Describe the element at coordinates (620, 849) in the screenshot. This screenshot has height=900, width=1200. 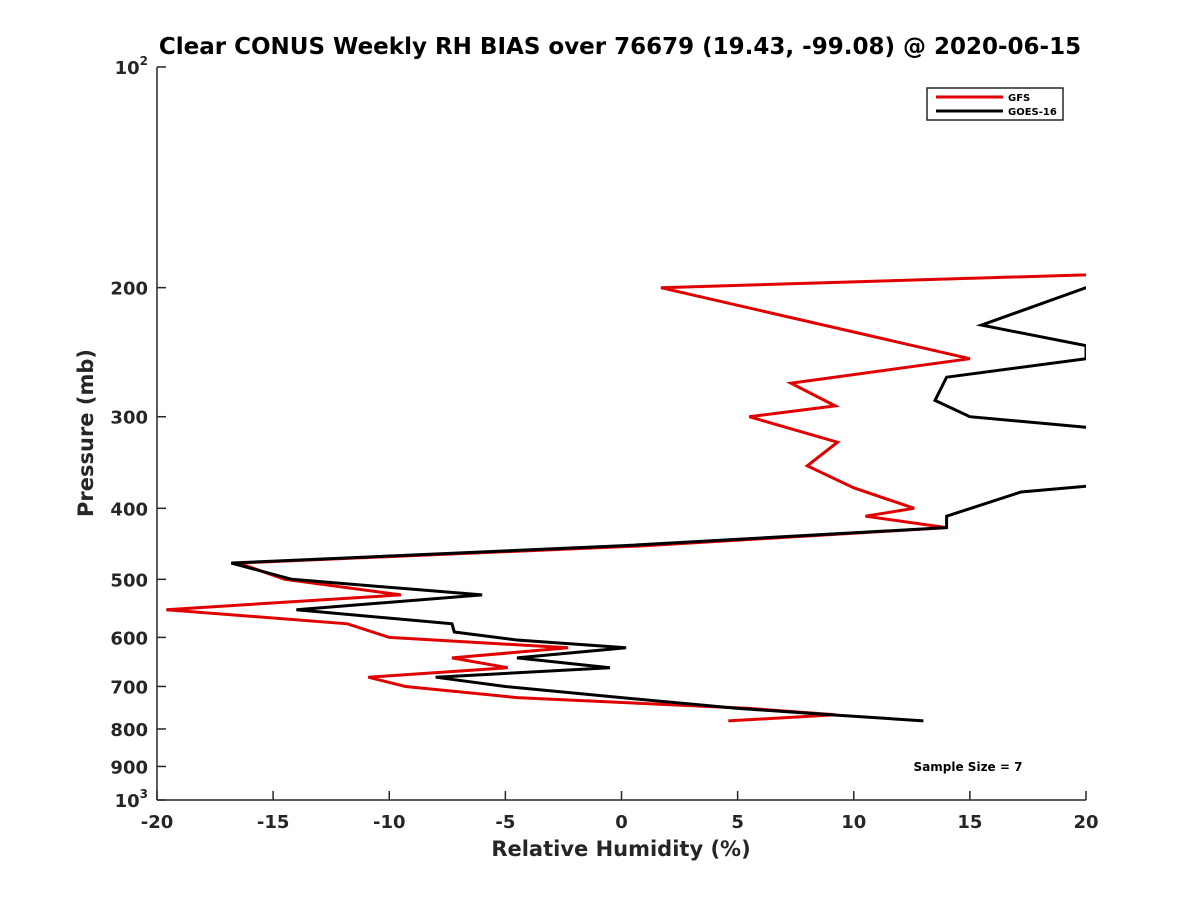
I see `x-axis-label: Relative Humidity (%)` at that location.